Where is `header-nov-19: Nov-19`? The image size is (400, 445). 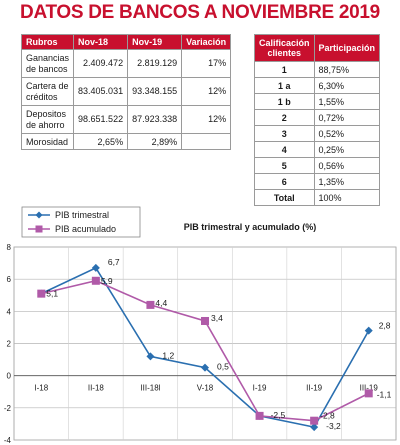 header-nov-19: Nov-19 is located at coordinates (155, 42).